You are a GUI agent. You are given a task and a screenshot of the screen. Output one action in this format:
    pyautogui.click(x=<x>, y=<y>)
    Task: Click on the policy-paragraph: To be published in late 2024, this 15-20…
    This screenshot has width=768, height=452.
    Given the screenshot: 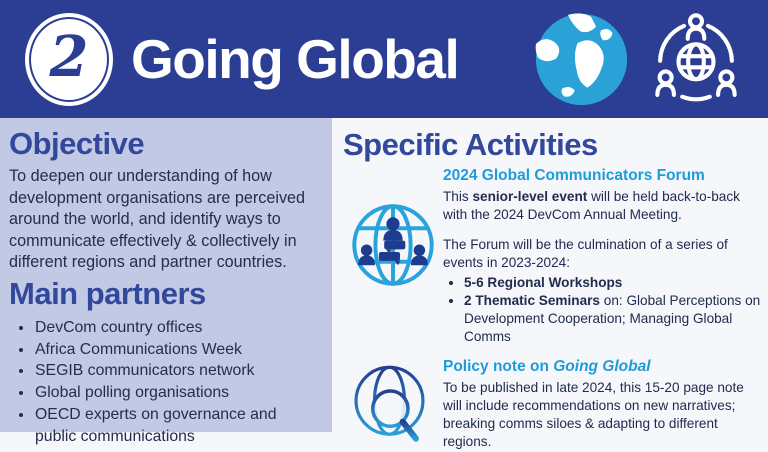 What is the action you would take?
    pyautogui.click(x=593, y=414)
    